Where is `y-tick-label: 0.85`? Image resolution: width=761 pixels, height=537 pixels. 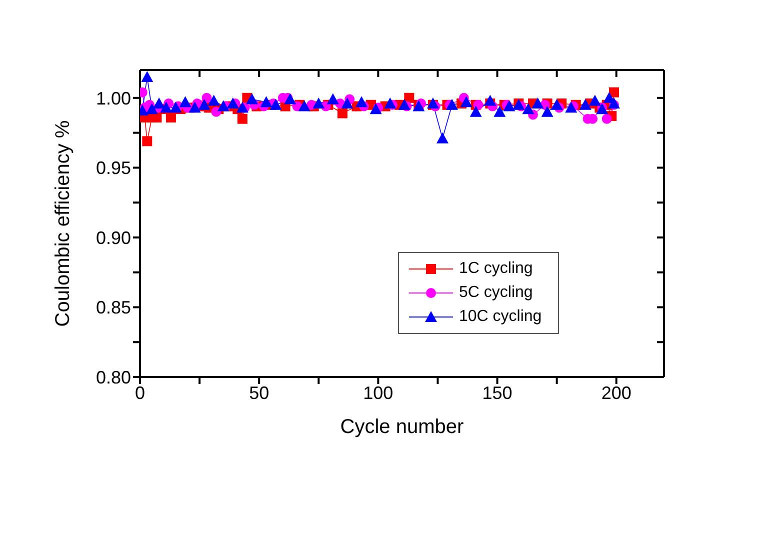
y-tick-label: 0.85 is located at coordinates (113, 308).